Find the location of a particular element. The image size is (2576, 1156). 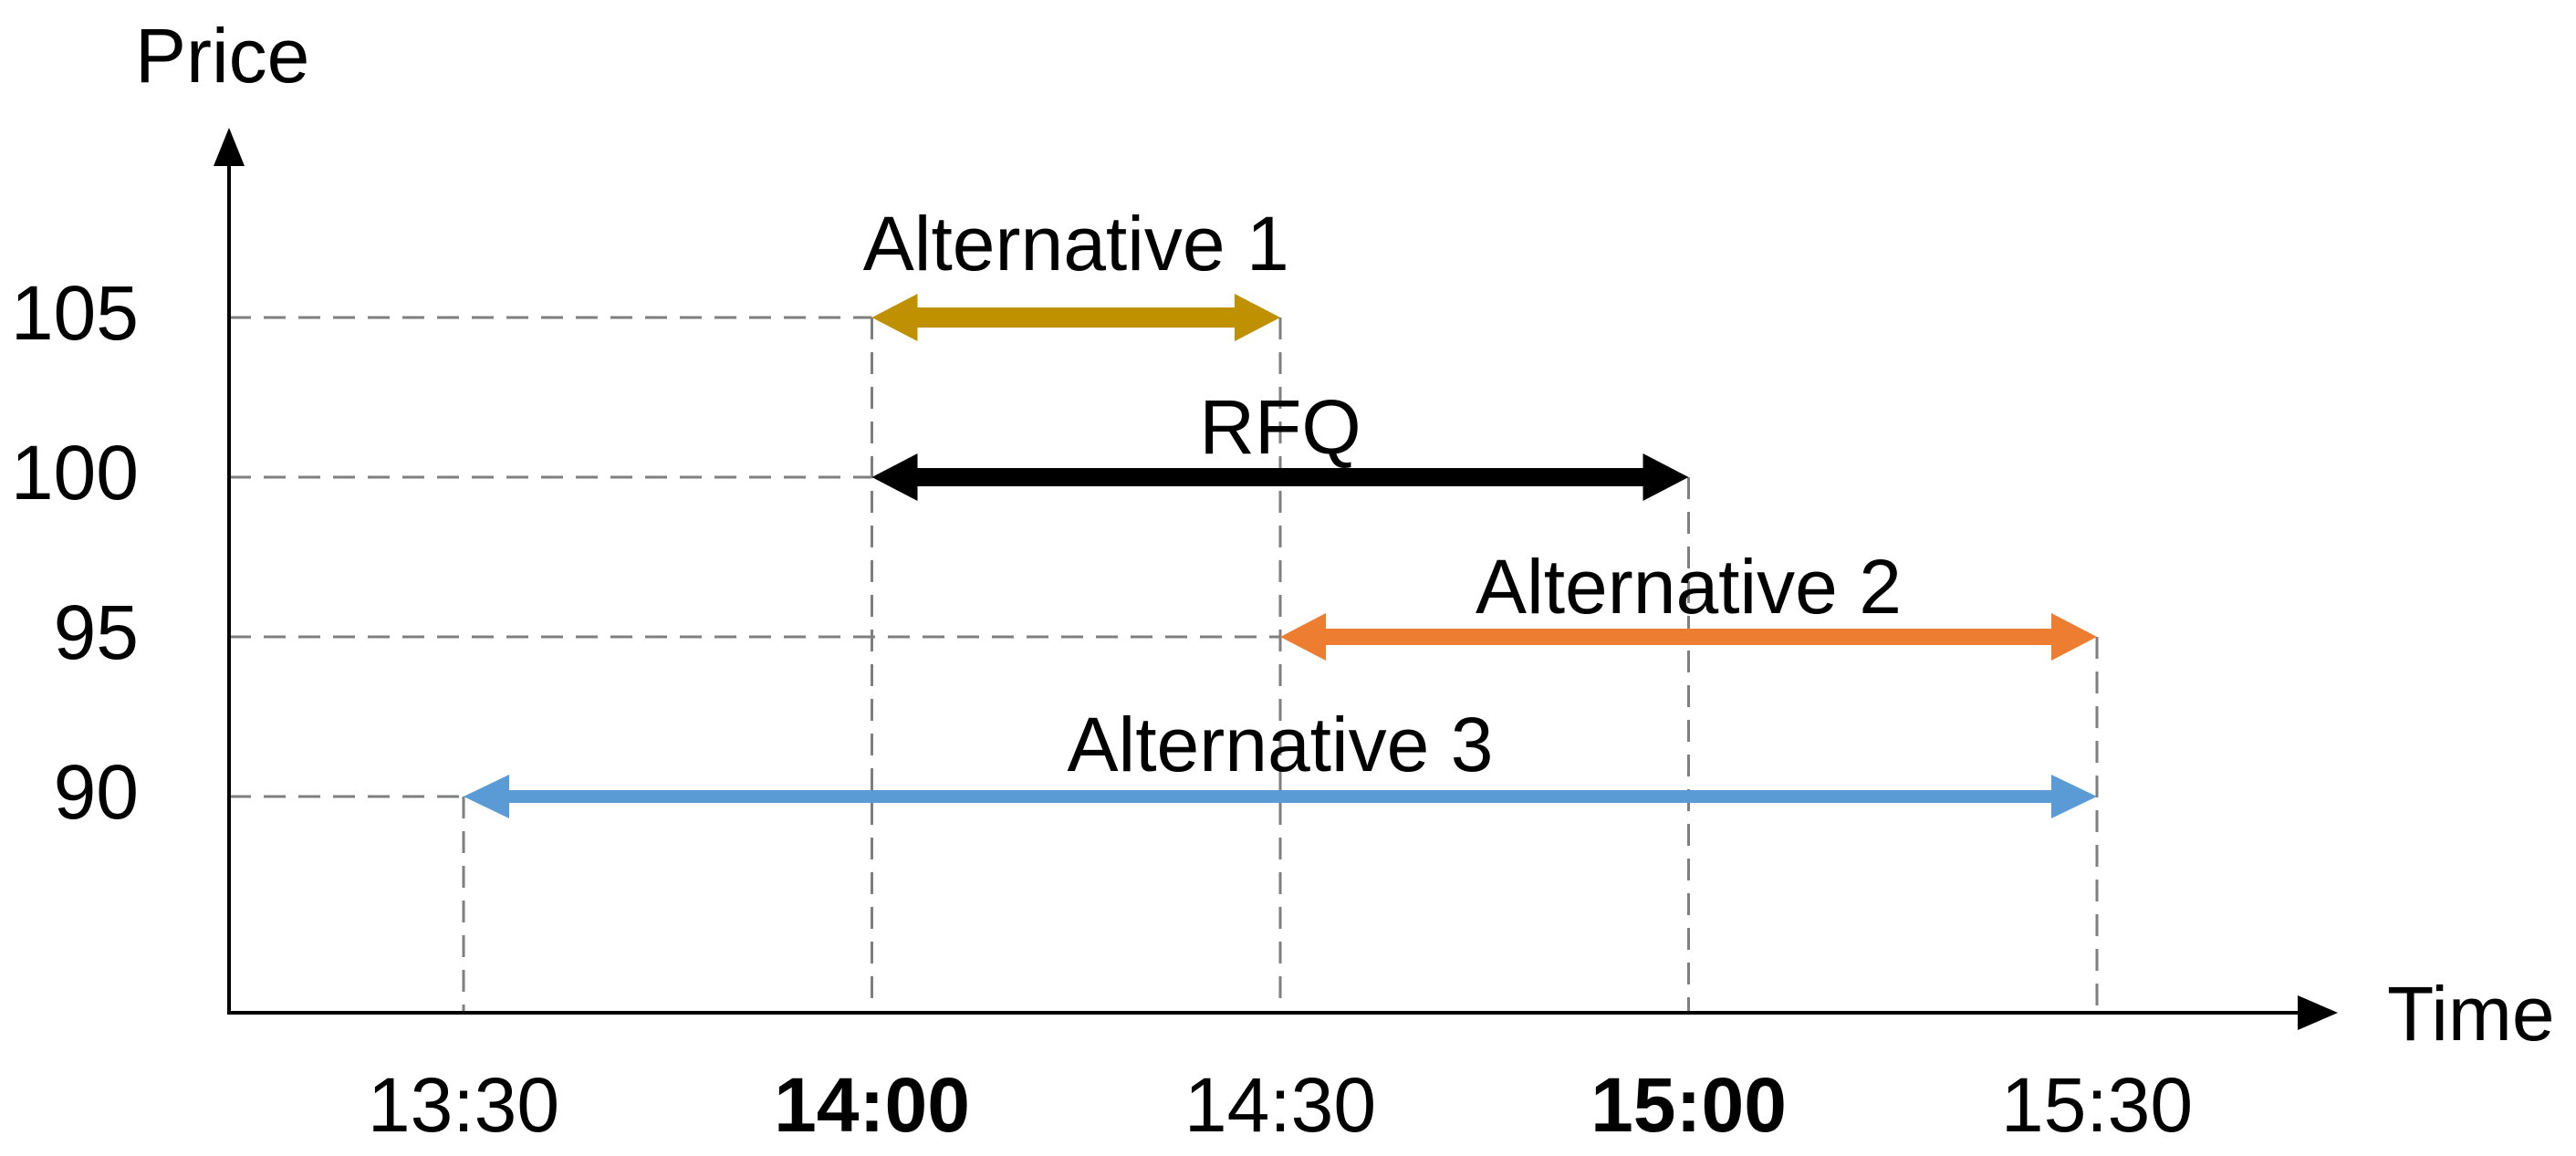

x-tick-label-1530: 15:30 is located at coordinates (2097, 1105).